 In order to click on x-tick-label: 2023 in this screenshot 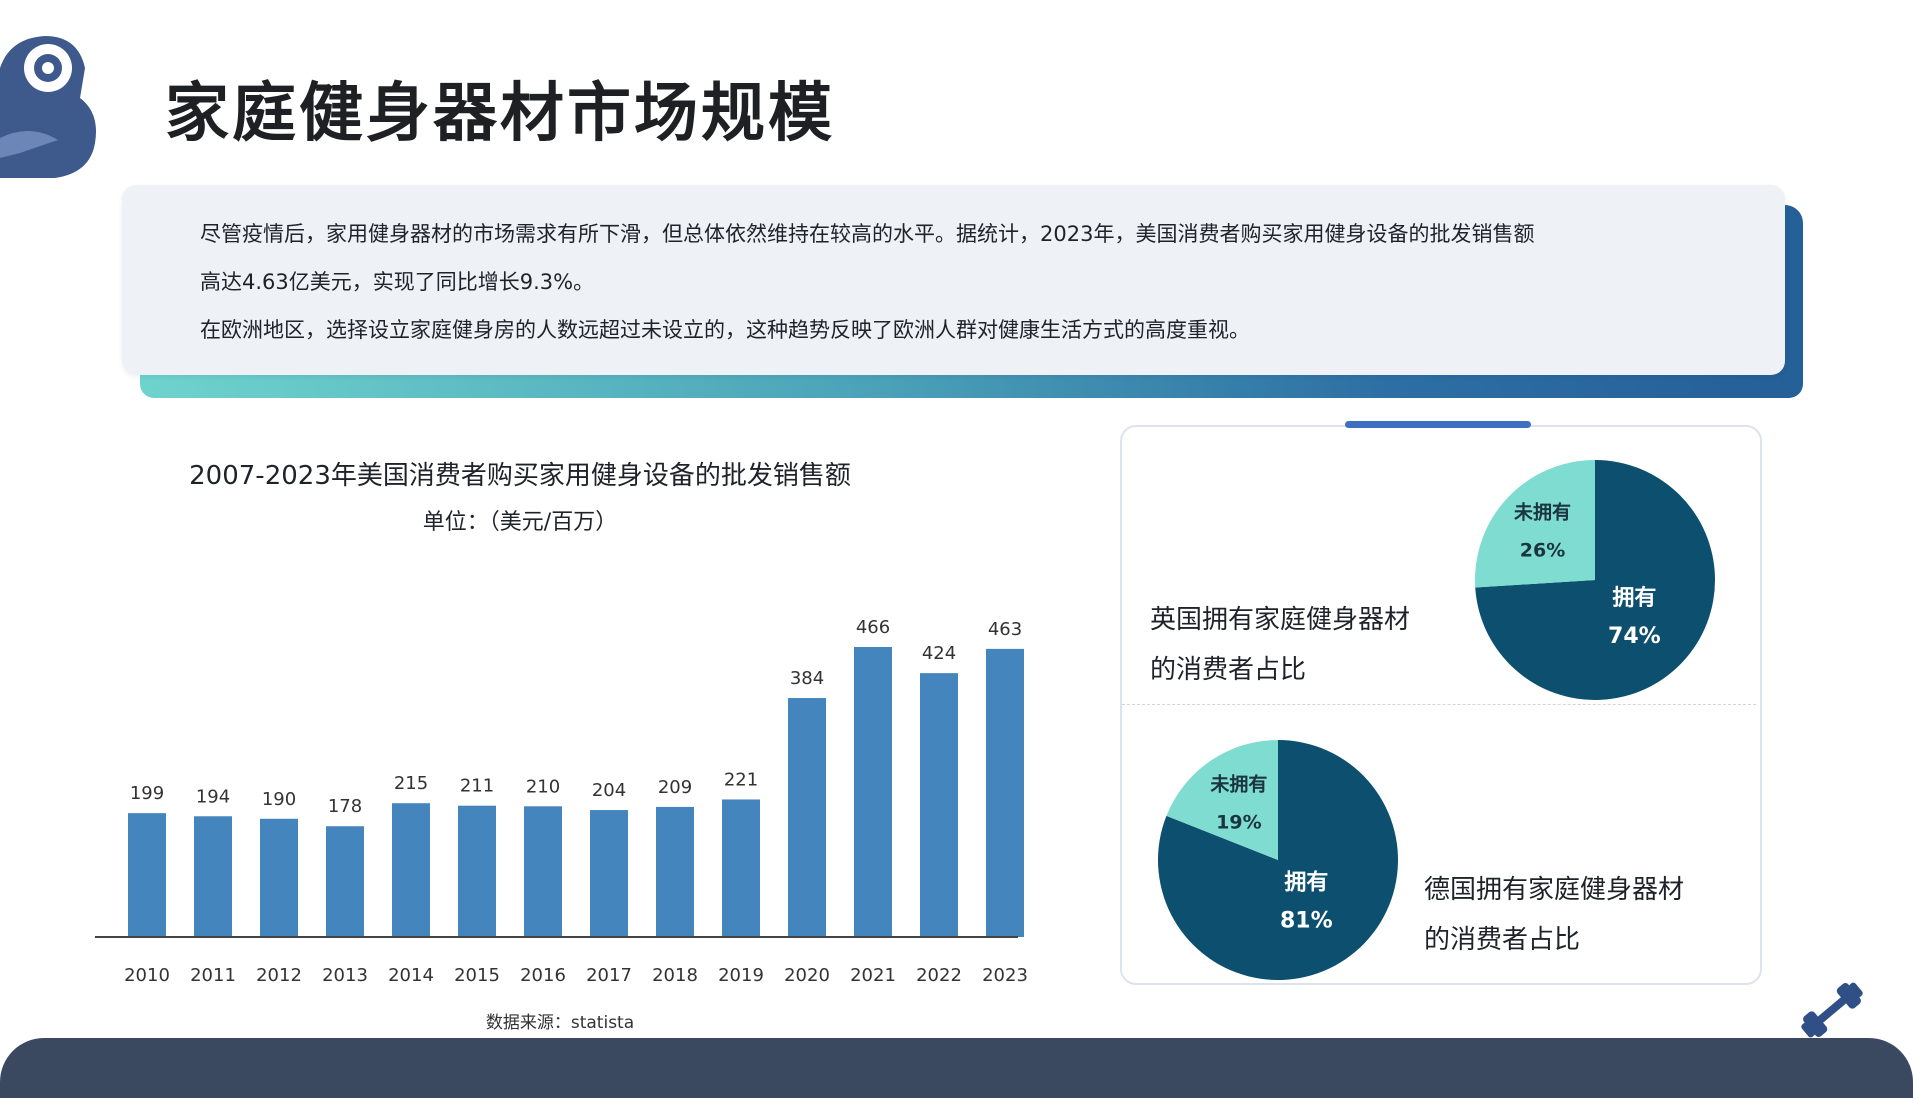, I will do `click(1005, 975)`.